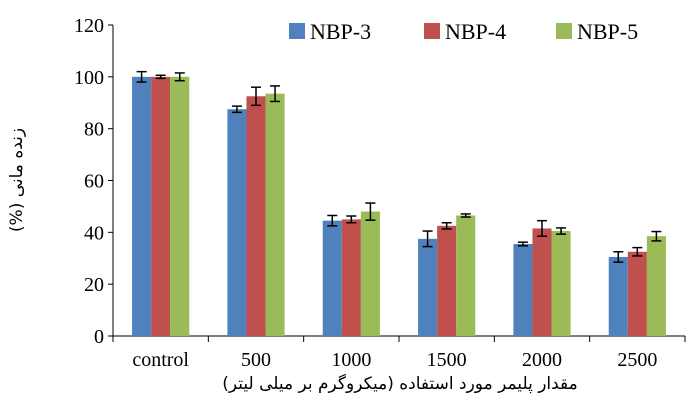  I want to click on y-axis: 0 20 40 60 80 100 120, so click(94, 181).